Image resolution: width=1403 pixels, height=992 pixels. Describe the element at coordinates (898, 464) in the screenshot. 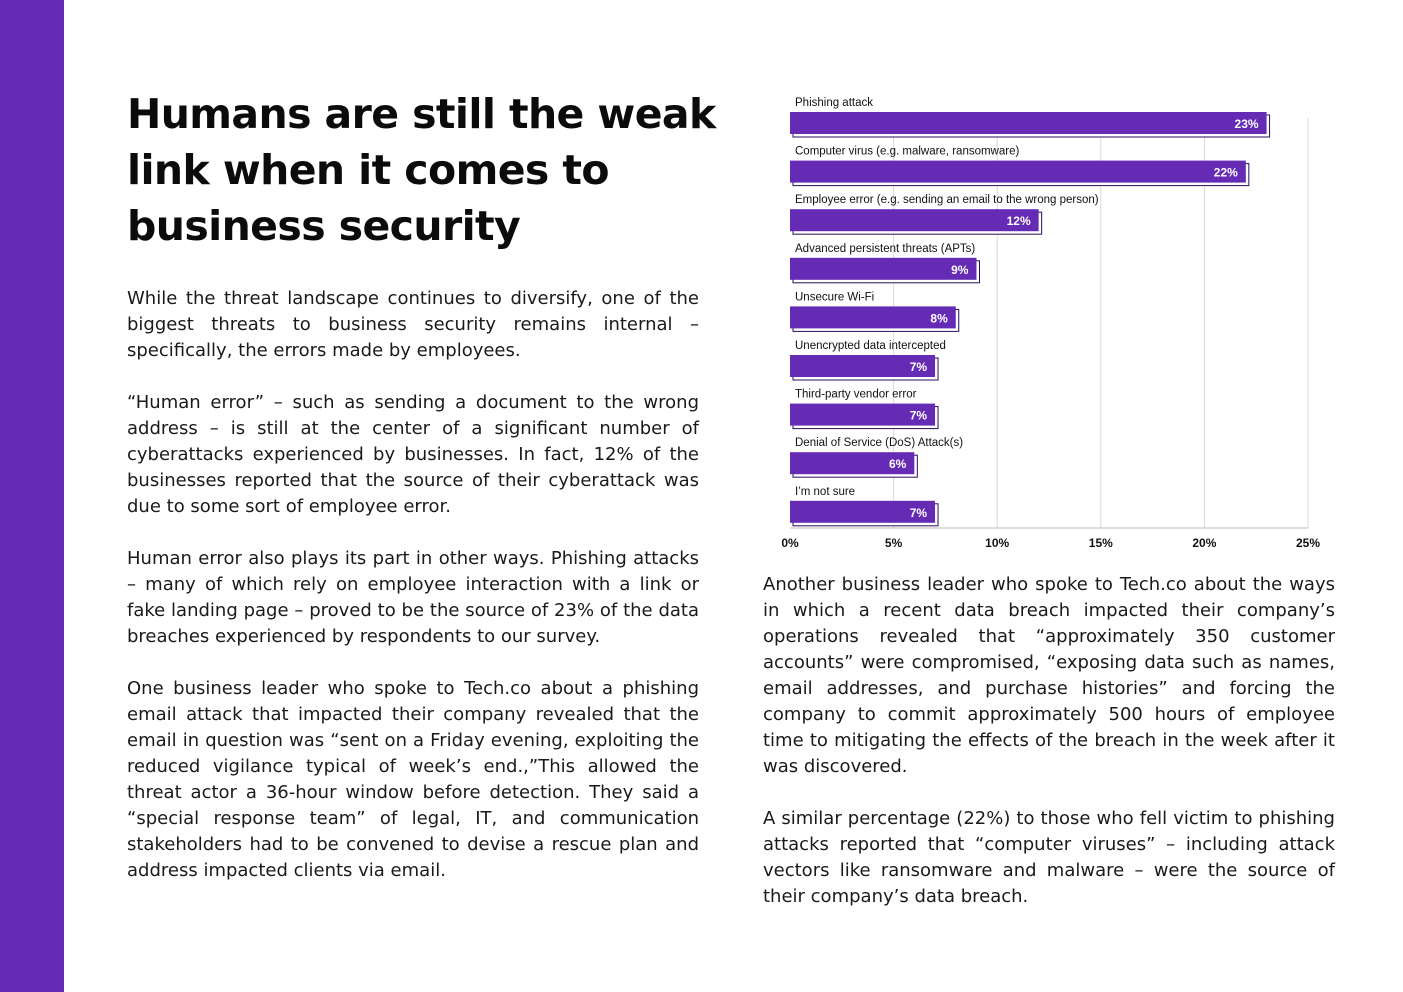

I see `value-label: 6%` at that location.